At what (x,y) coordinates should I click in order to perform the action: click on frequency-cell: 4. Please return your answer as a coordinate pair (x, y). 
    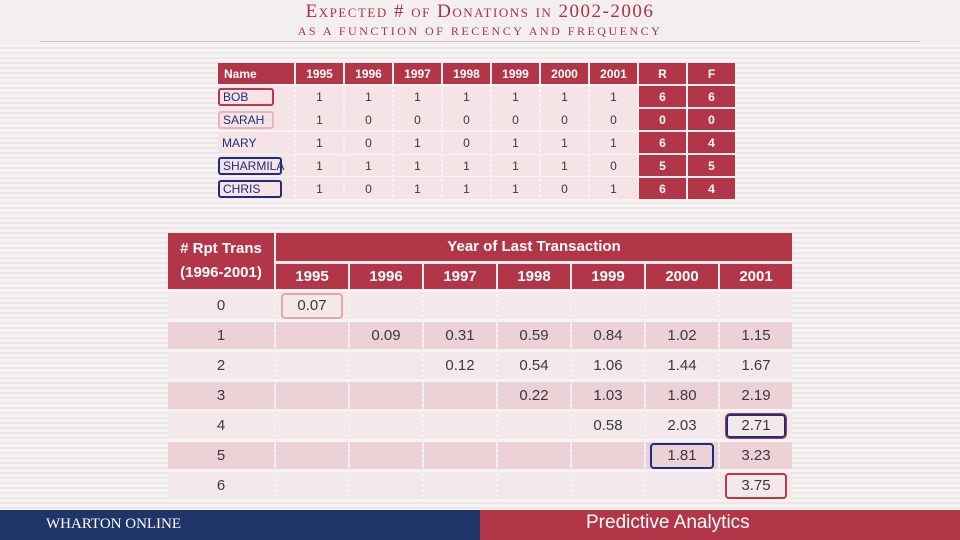
    Looking at the image, I should click on (711, 188).